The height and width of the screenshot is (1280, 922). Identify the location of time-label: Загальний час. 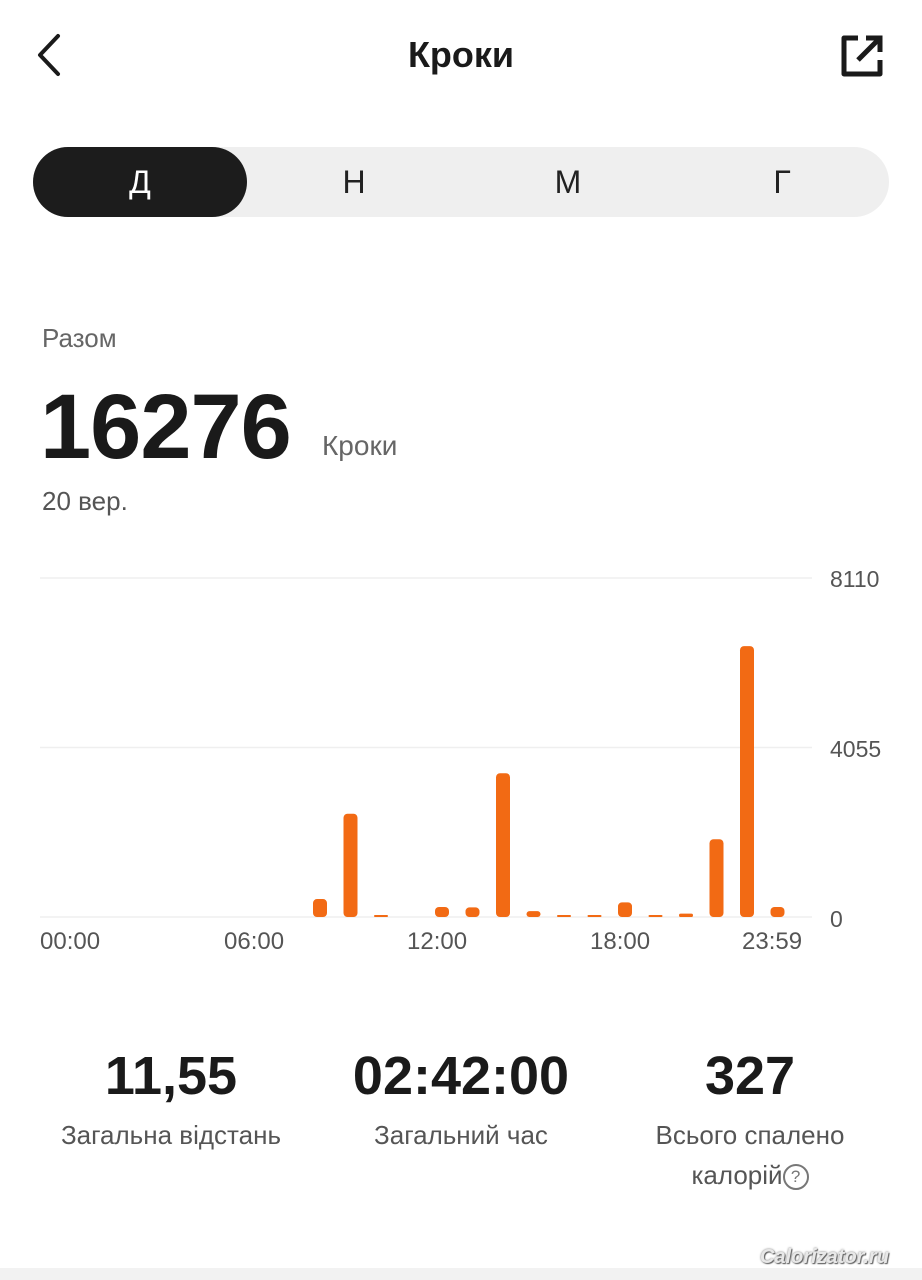
(461, 1135).